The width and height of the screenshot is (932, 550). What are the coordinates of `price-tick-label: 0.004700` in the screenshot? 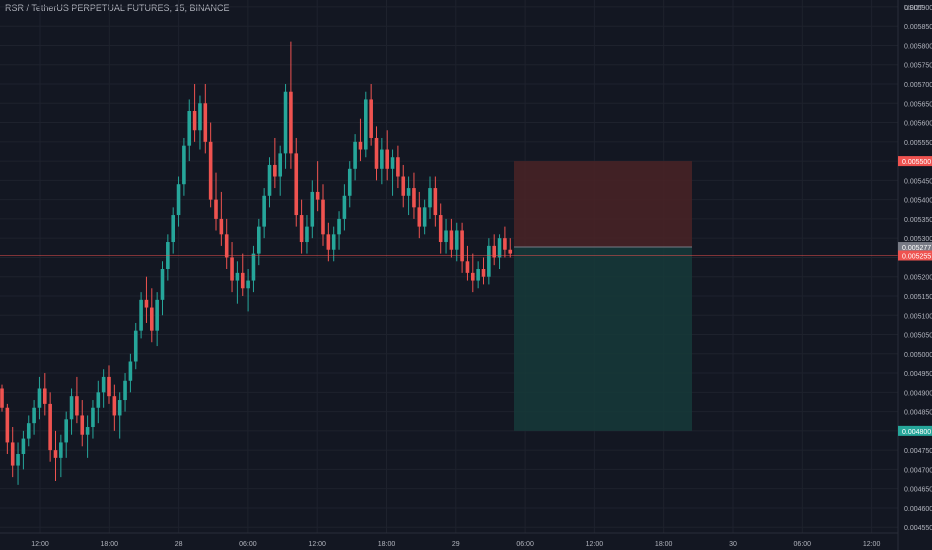 It's located at (918, 470).